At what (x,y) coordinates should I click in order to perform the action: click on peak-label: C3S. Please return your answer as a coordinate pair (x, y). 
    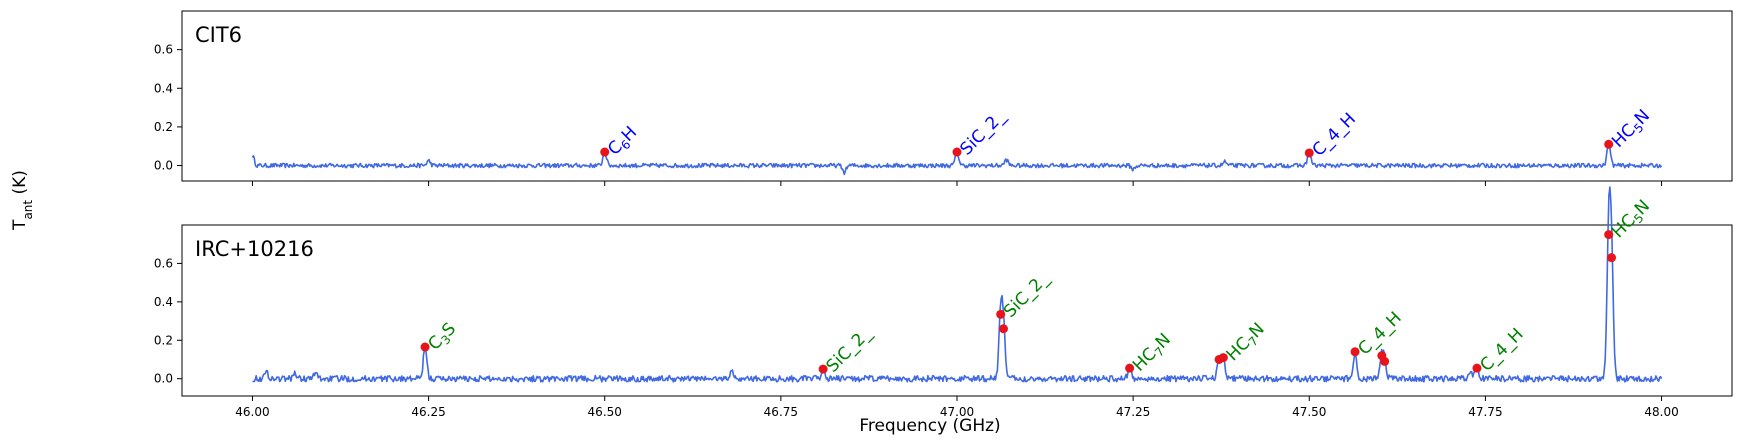
    Looking at the image, I should click on (442, 337).